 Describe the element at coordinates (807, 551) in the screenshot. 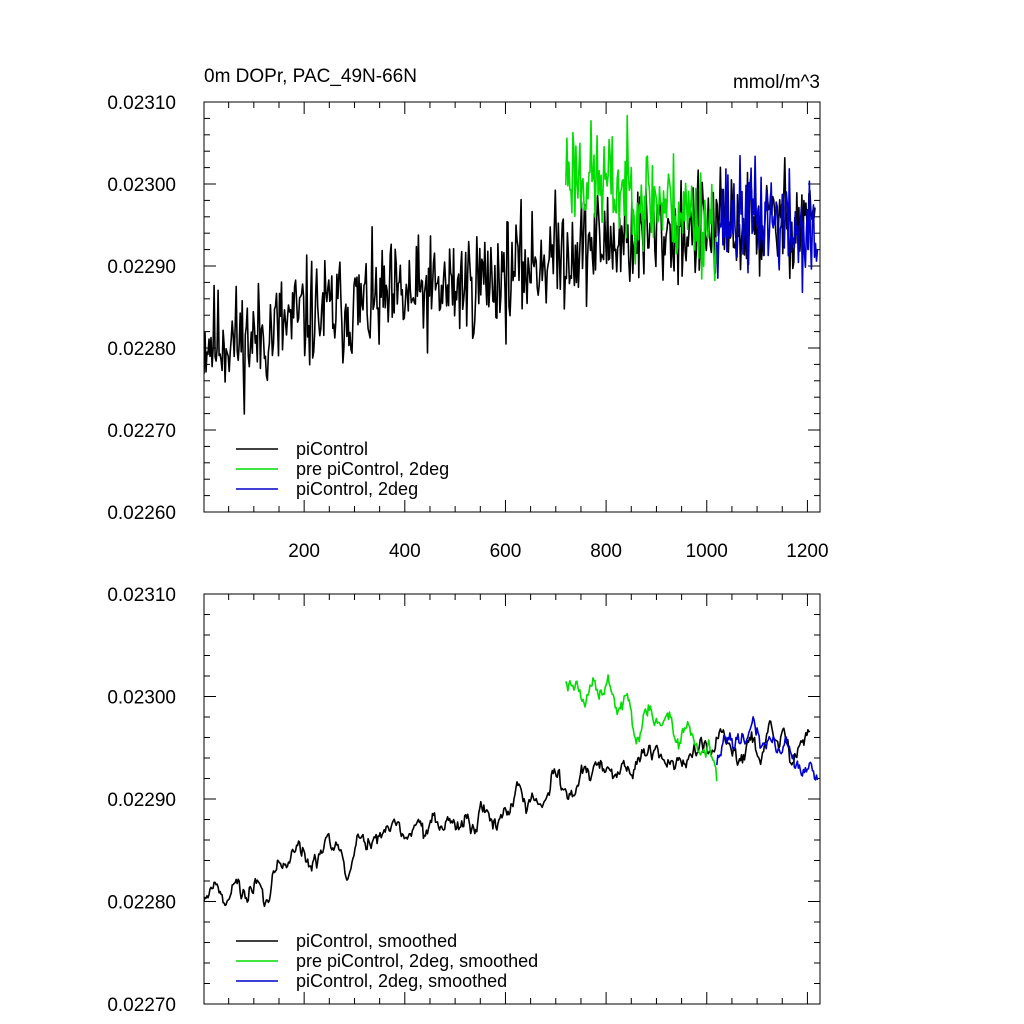

I see `x-tick-label: 1200` at that location.